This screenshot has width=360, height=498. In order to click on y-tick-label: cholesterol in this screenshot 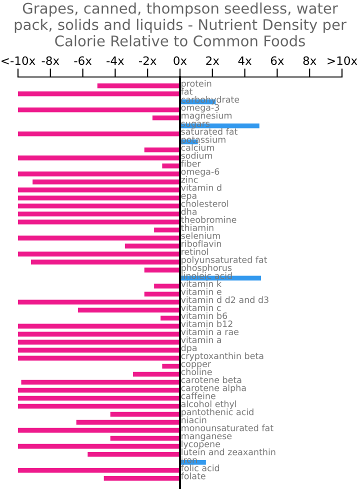, I will do `click(204, 203)`.